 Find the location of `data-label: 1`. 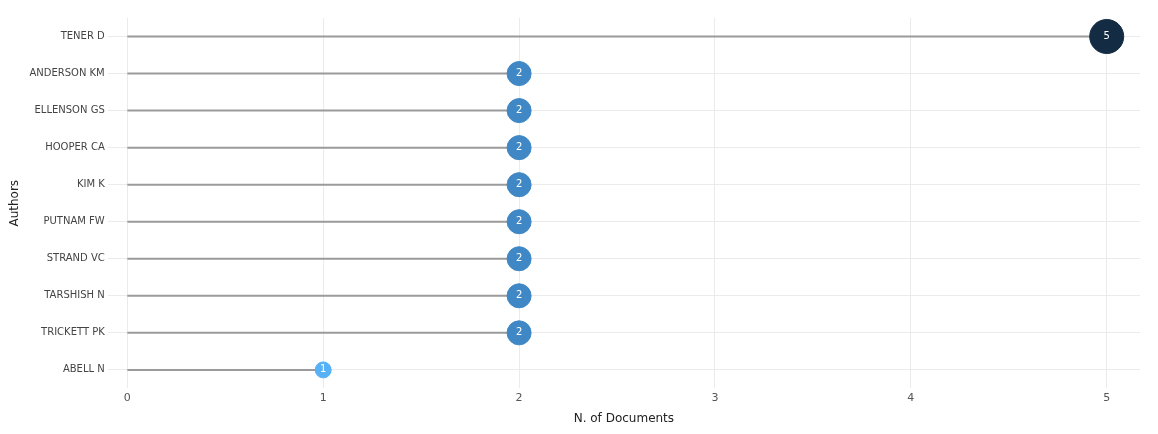

data-label: 1 is located at coordinates (323, 369).